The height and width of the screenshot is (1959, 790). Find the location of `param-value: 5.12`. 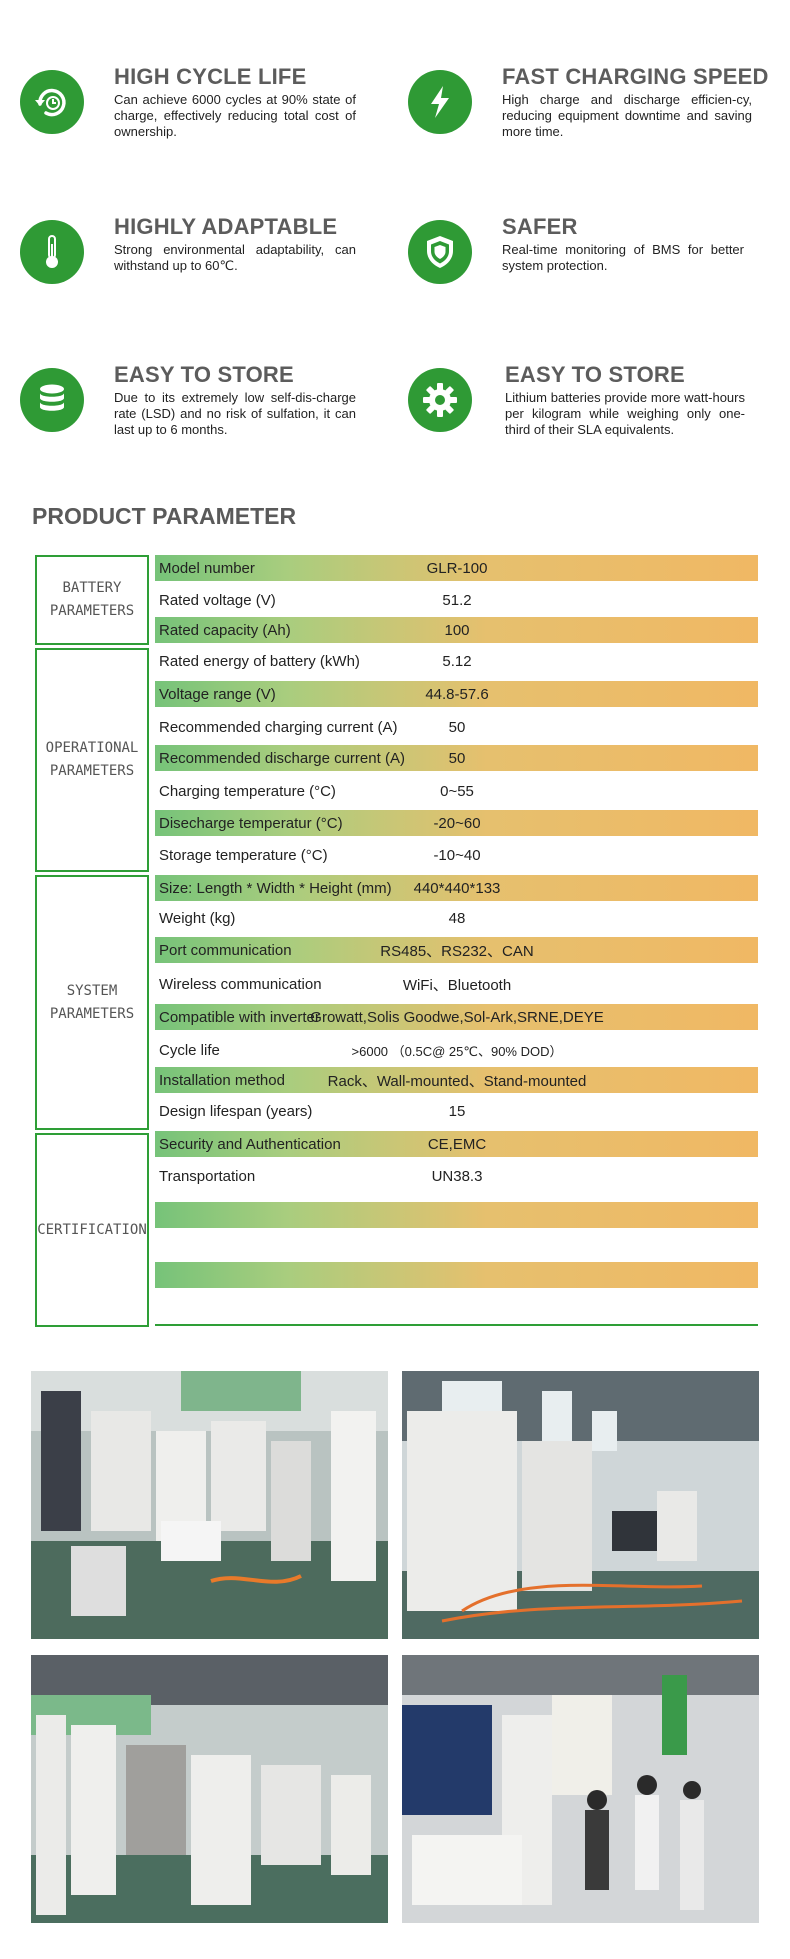

param-value: 5.12 is located at coordinates (457, 661).